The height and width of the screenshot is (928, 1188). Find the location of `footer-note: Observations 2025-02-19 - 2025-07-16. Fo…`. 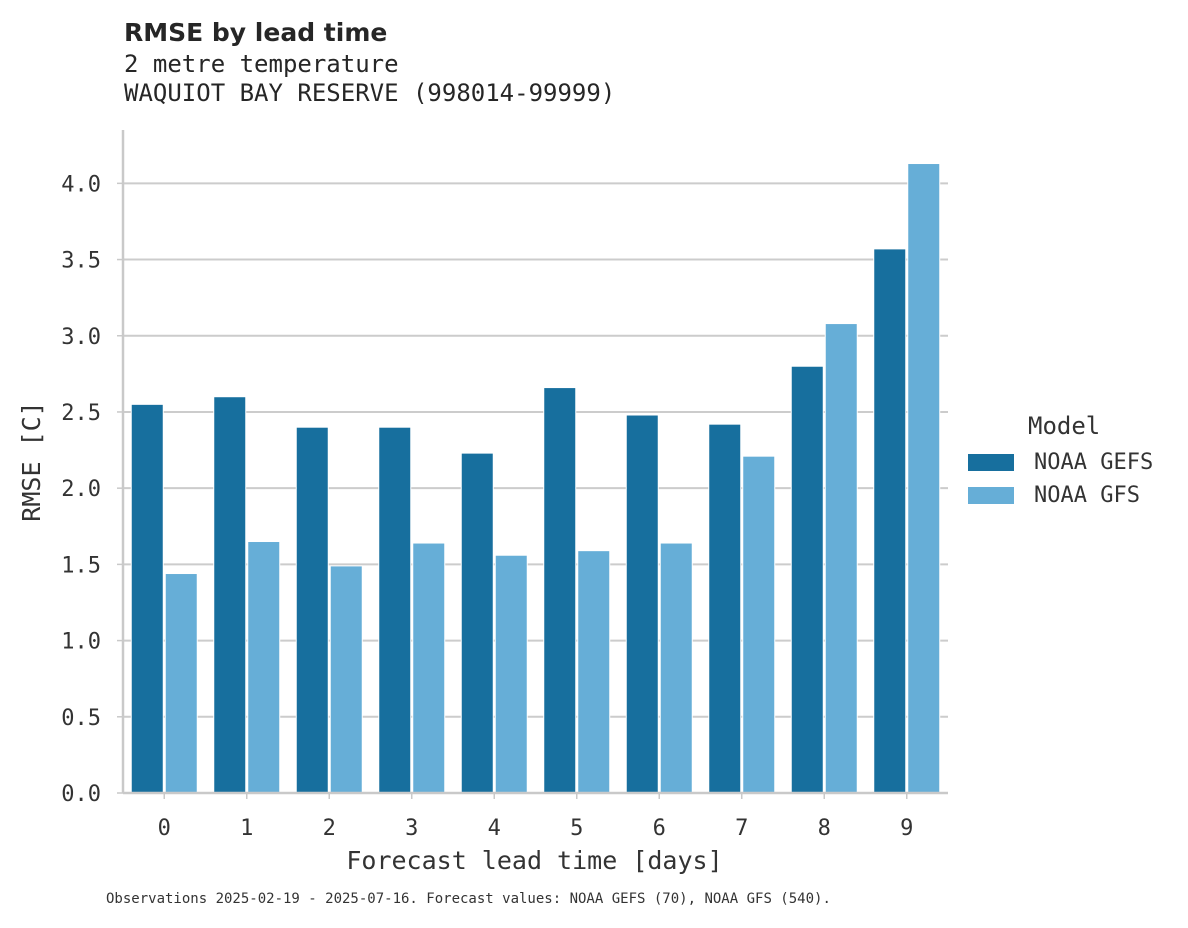

footer-note: Observations 2025-02-19 - 2025-07-16. Fo… is located at coordinates (468, 899).